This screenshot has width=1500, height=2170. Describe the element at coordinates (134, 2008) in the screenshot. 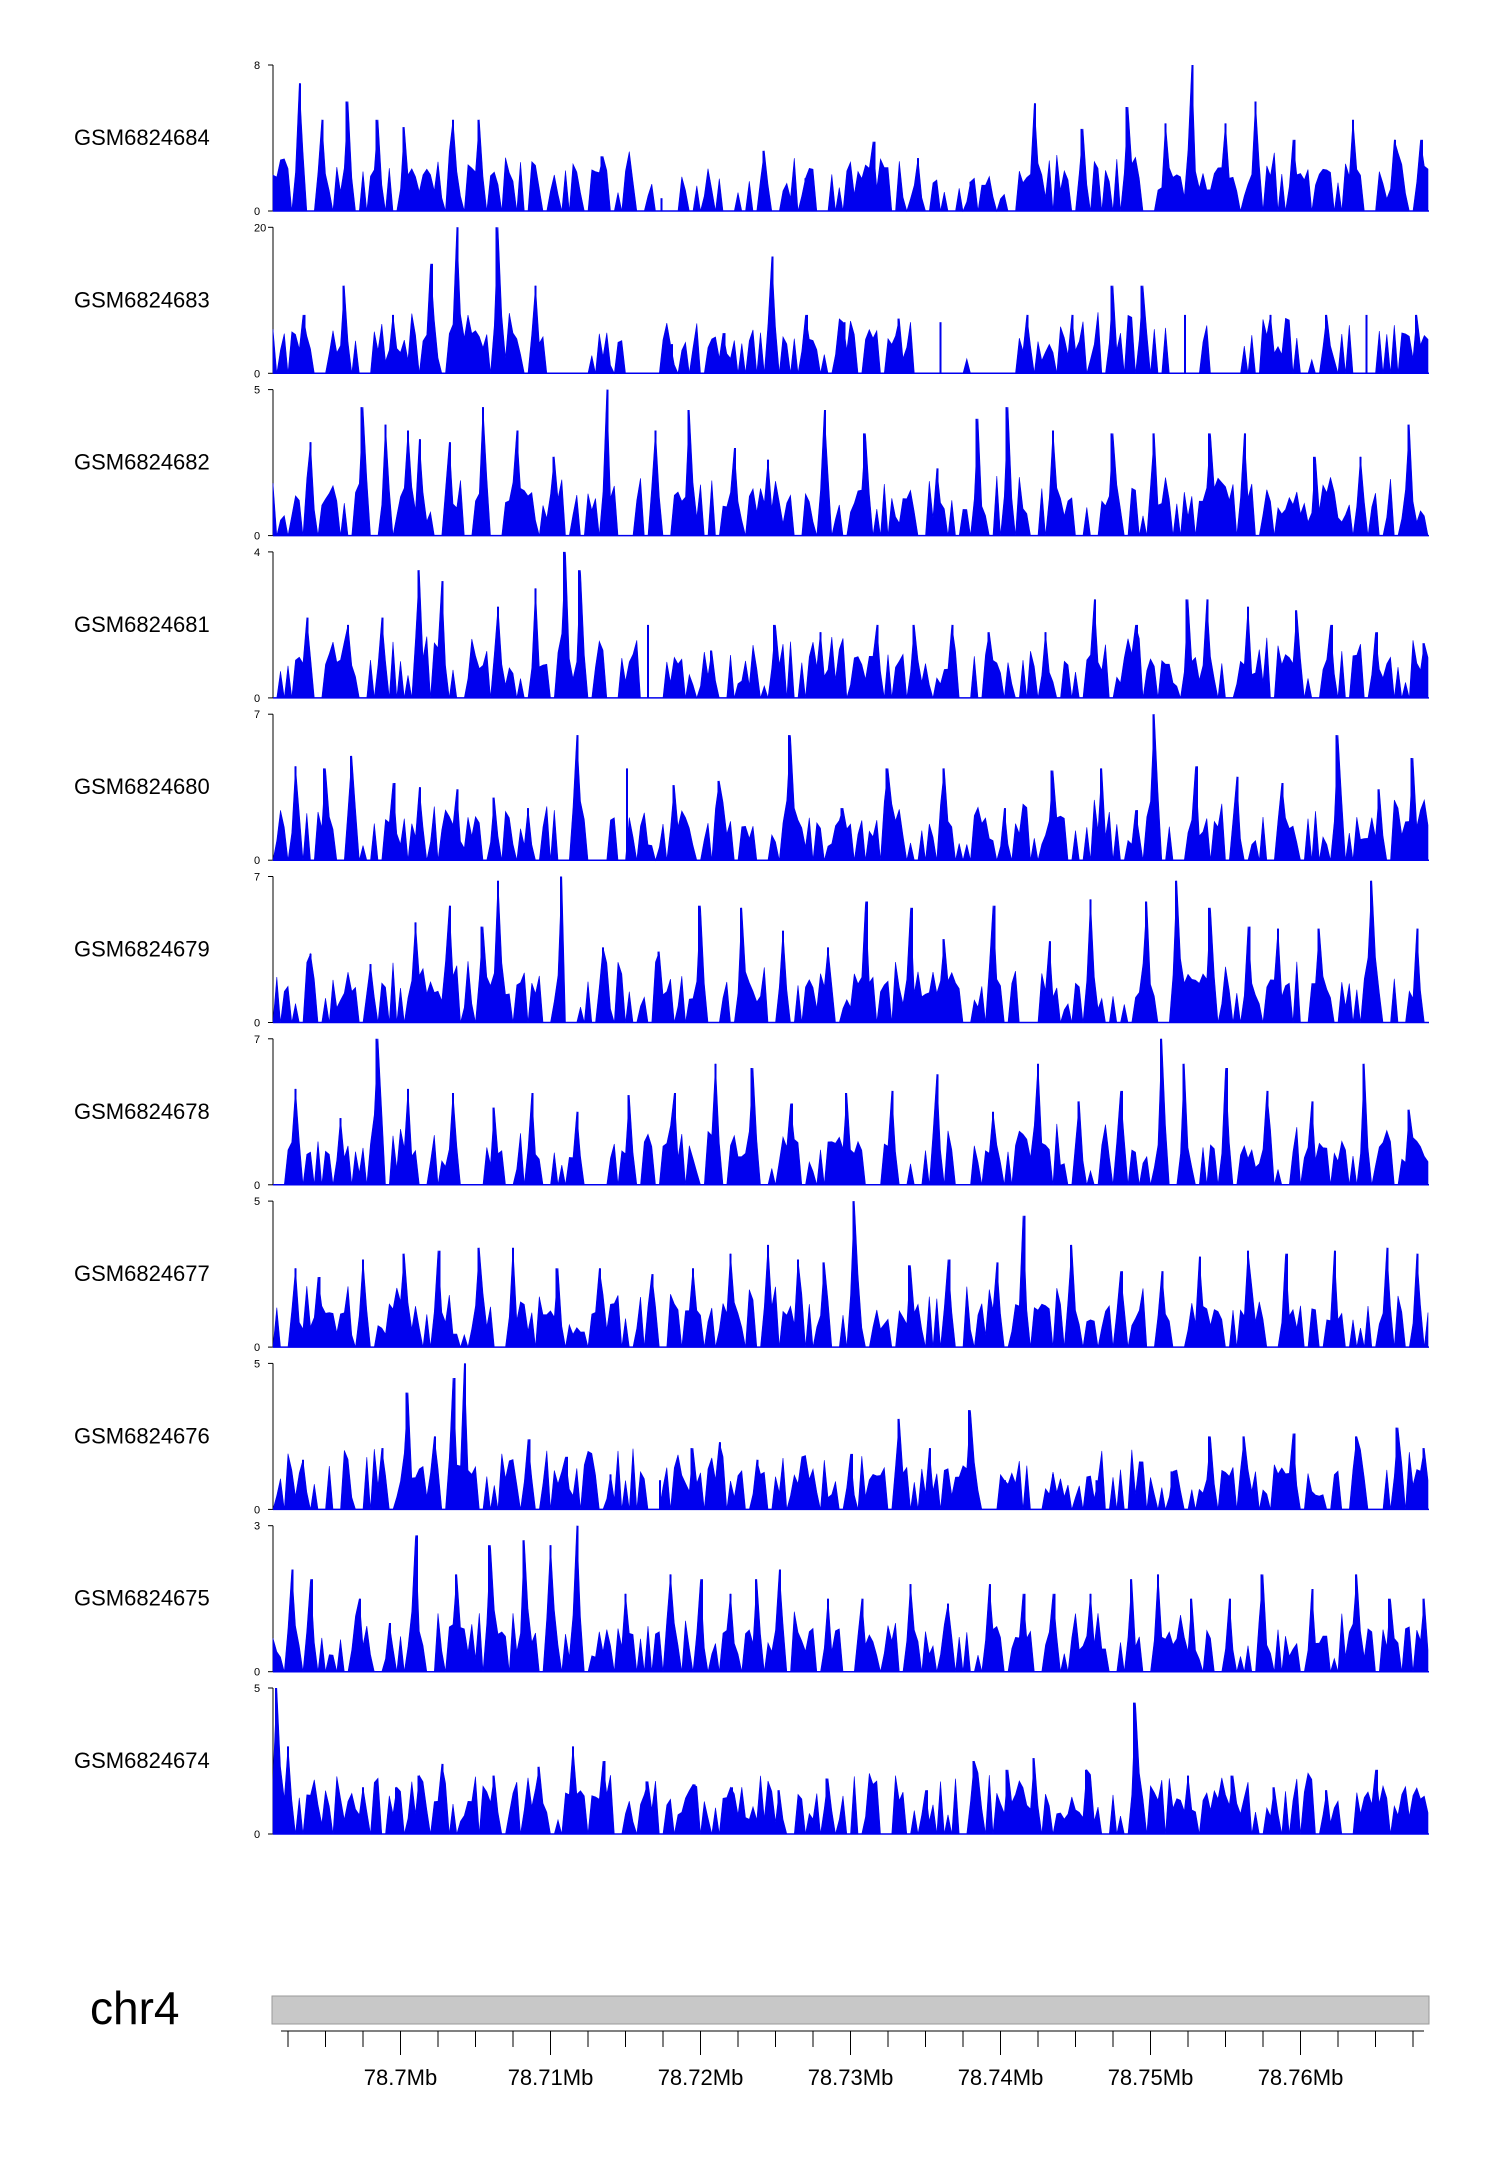

I see `chromosome-label: chr4` at that location.